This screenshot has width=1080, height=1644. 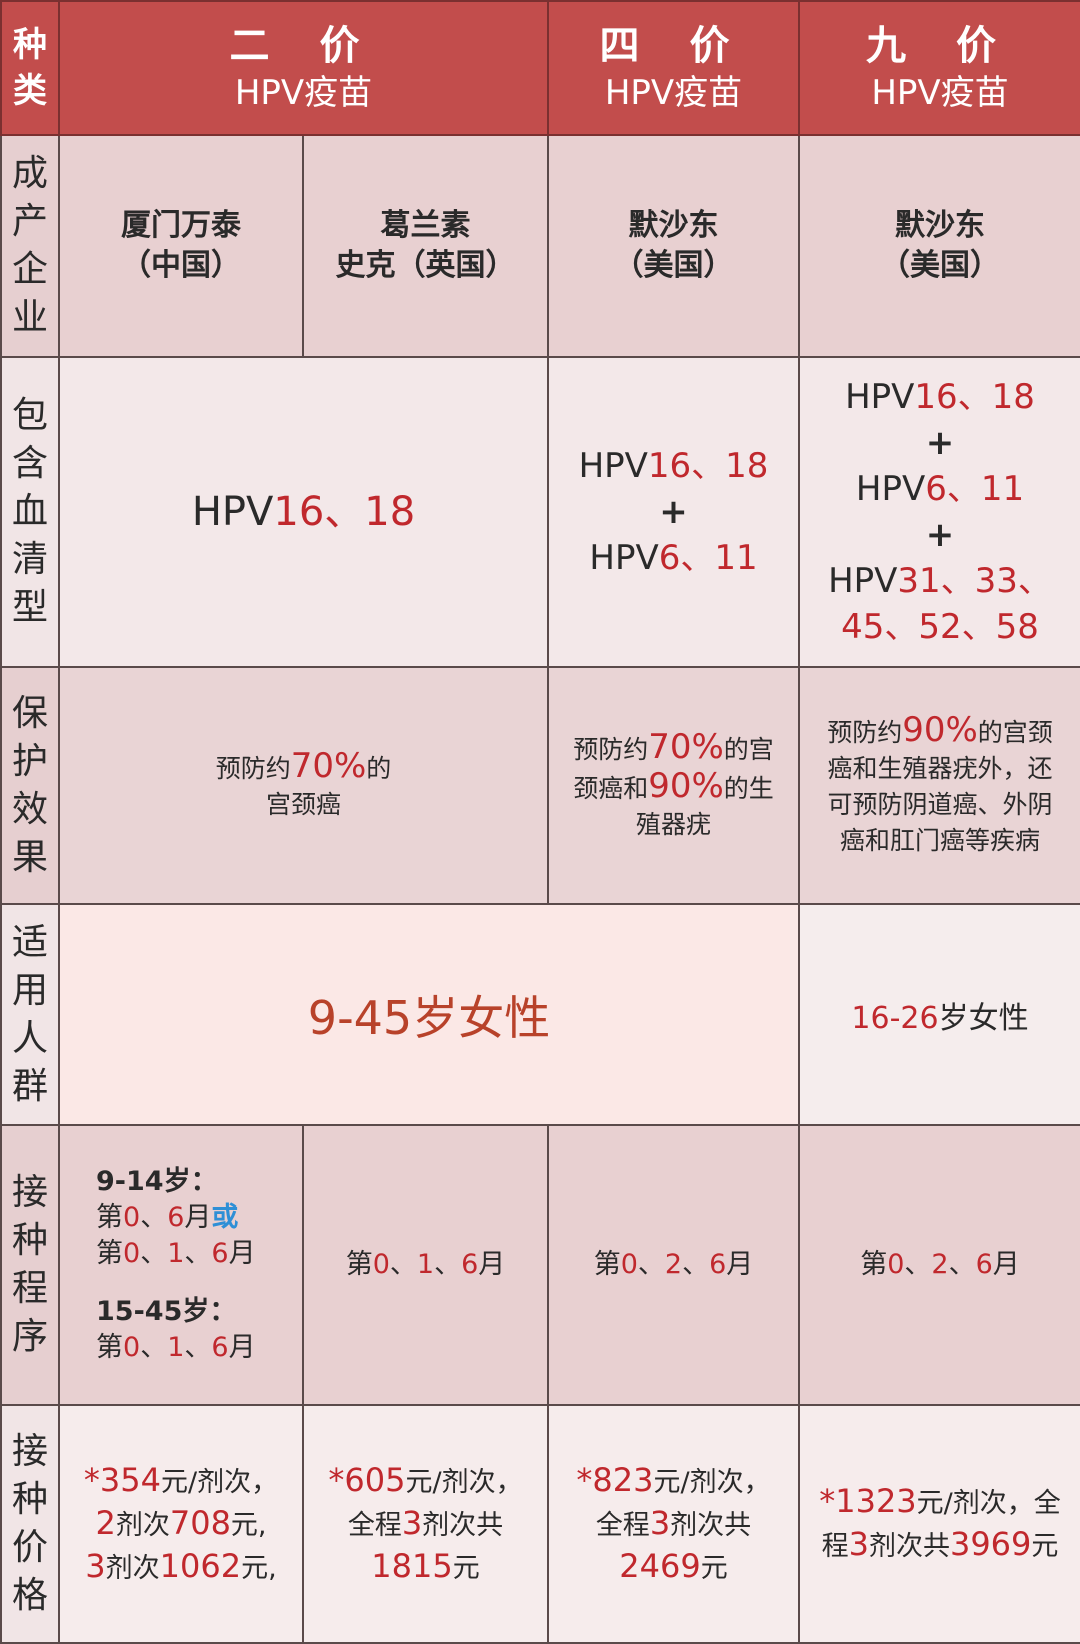 What do you see at coordinates (686, 785) in the screenshot?
I see `text-segment: 90%` at bounding box center [686, 785].